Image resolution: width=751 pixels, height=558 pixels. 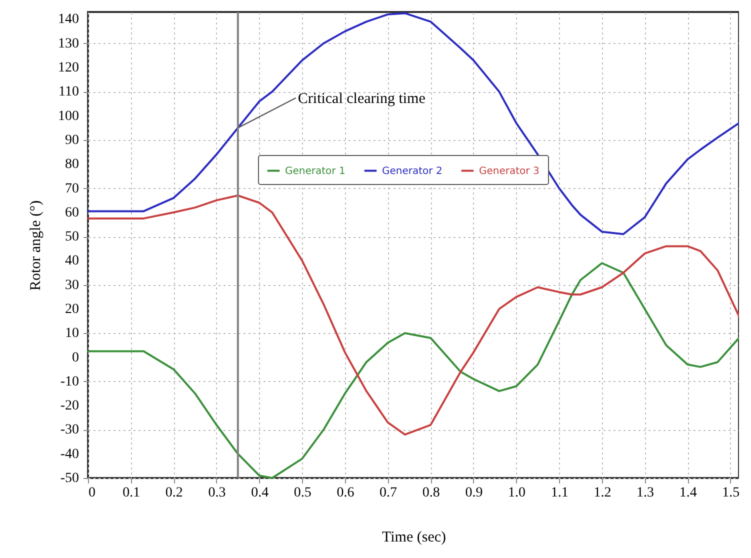 What do you see at coordinates (72, 334) in the screenshot?
I see `y-tick-label: 10` at bounding box center [72, 334].